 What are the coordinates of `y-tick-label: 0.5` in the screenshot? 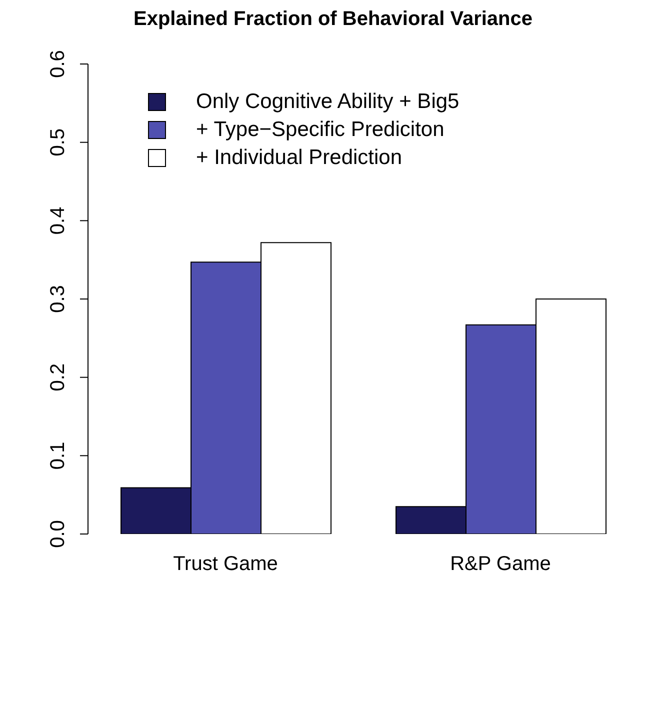 It's located at (58, 142).